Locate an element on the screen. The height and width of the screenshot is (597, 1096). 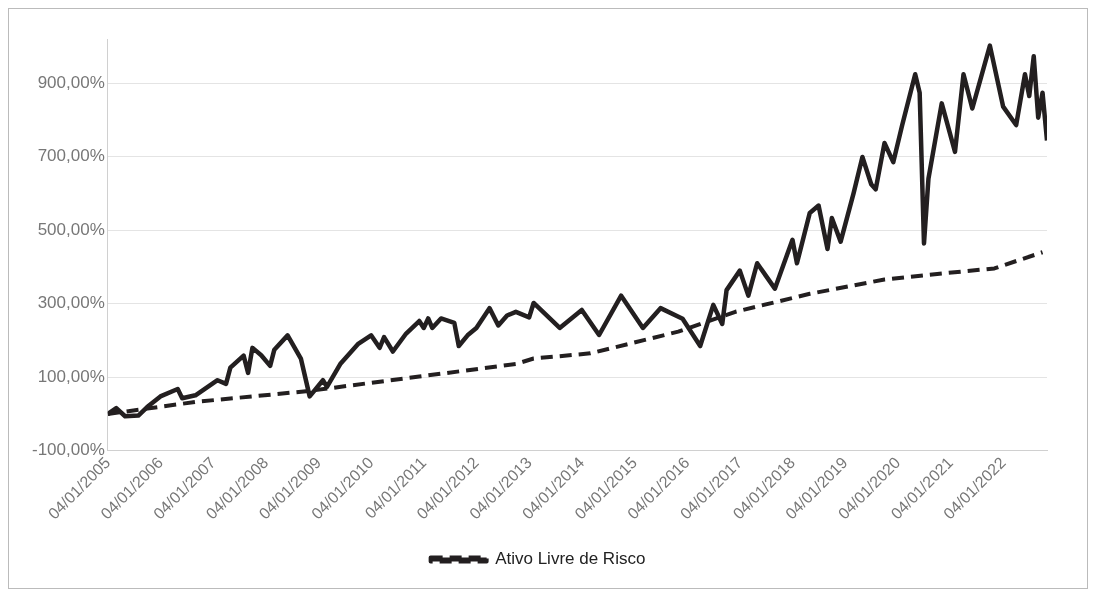
legend-label: Ativo Livre de Risco is located at coordinates (570, 559).